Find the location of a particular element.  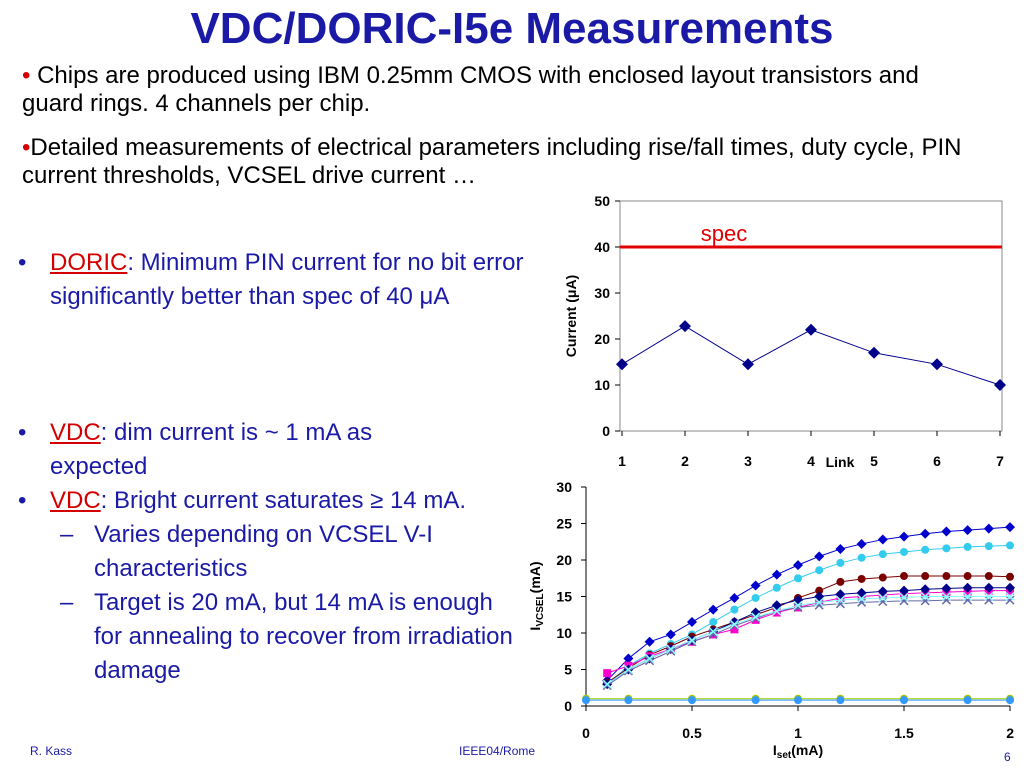

y-tick-label: 5 is located at coordinates (568, 670).